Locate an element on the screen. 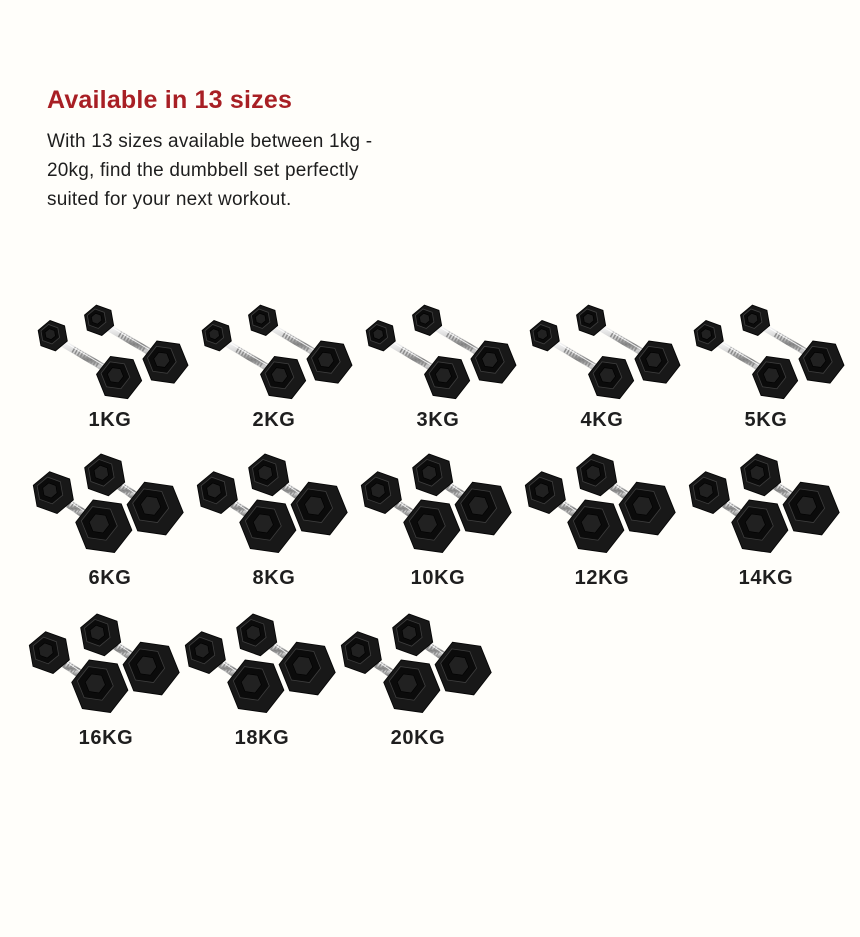  weight-item: 20KG is located at coordinates (418, 680).